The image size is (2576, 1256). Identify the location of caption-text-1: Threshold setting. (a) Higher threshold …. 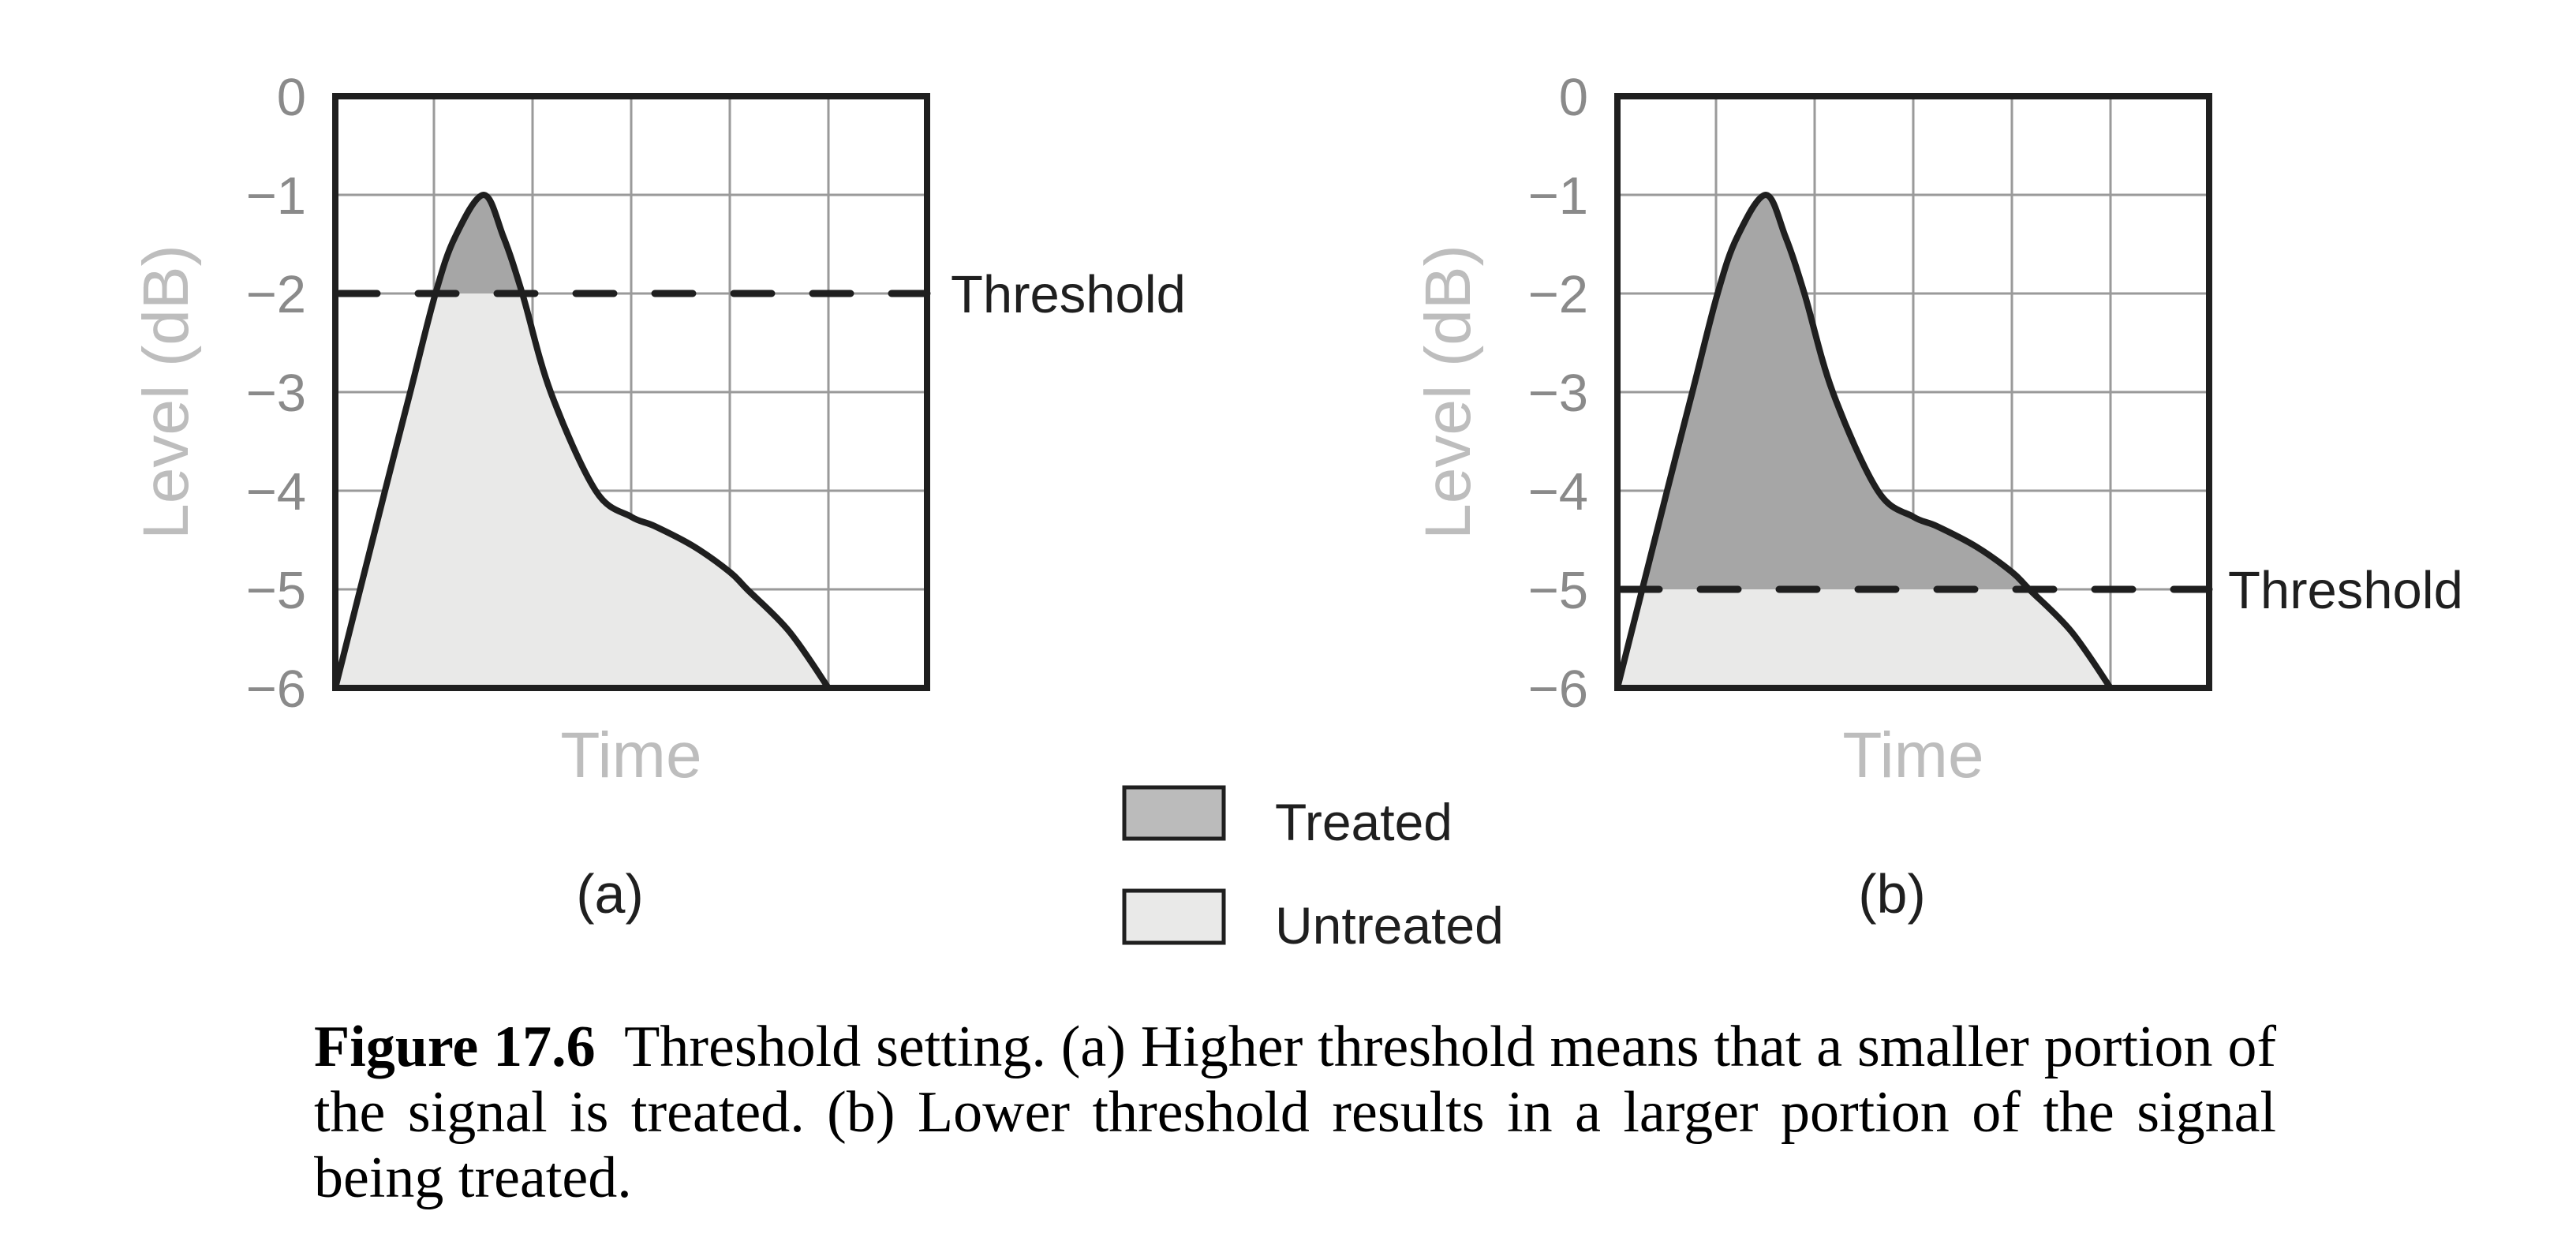
(1450, 1047).